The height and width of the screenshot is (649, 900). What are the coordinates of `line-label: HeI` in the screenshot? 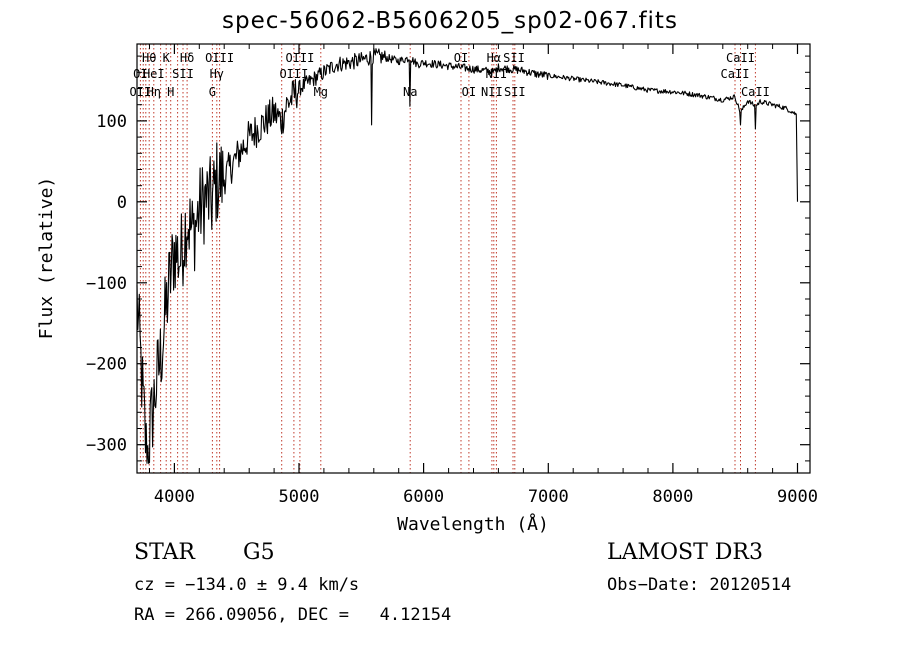 It's located at (154, 74).